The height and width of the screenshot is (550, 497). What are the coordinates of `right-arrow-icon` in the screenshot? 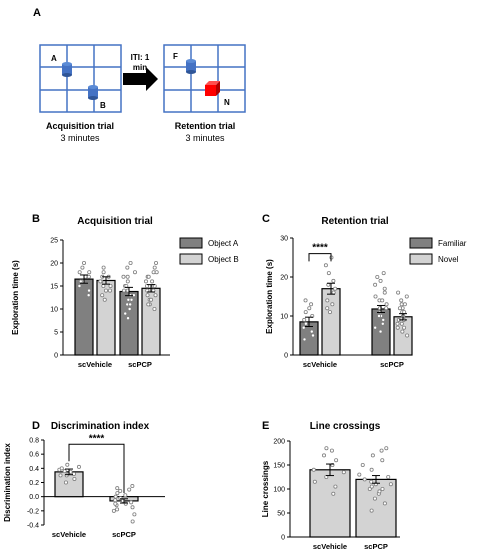 It's located at (140, 79).